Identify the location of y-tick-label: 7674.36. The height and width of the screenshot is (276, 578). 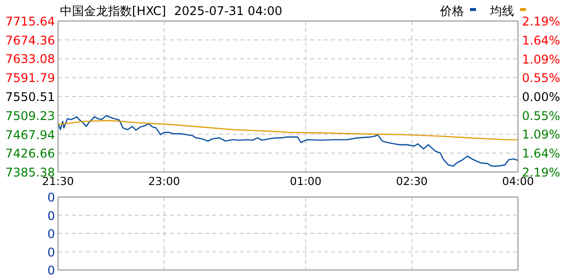
(30, 40).